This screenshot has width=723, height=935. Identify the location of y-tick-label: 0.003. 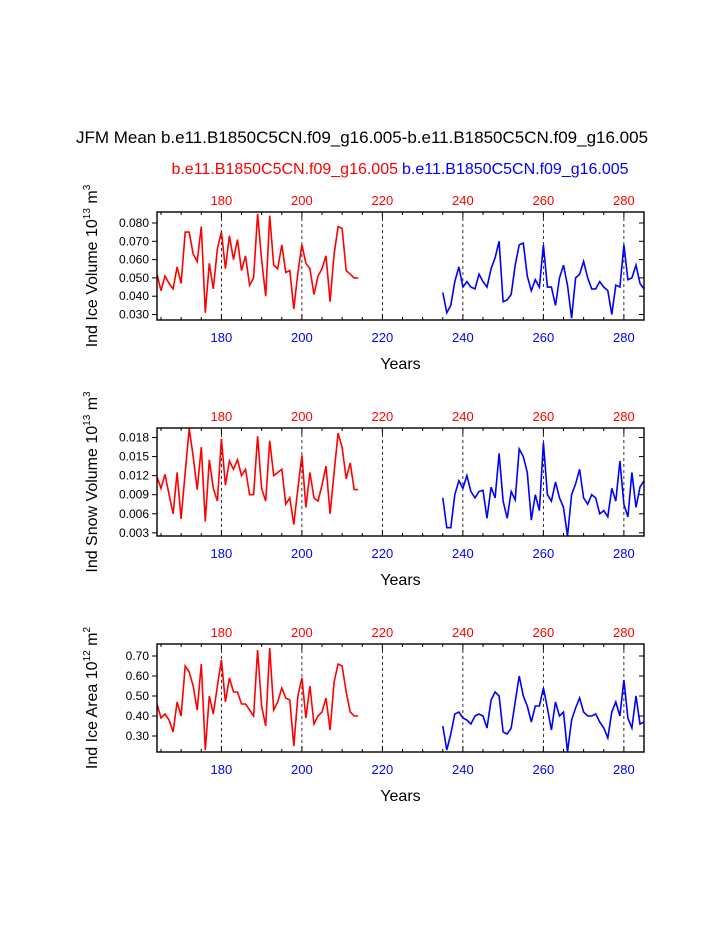
(134, 533).